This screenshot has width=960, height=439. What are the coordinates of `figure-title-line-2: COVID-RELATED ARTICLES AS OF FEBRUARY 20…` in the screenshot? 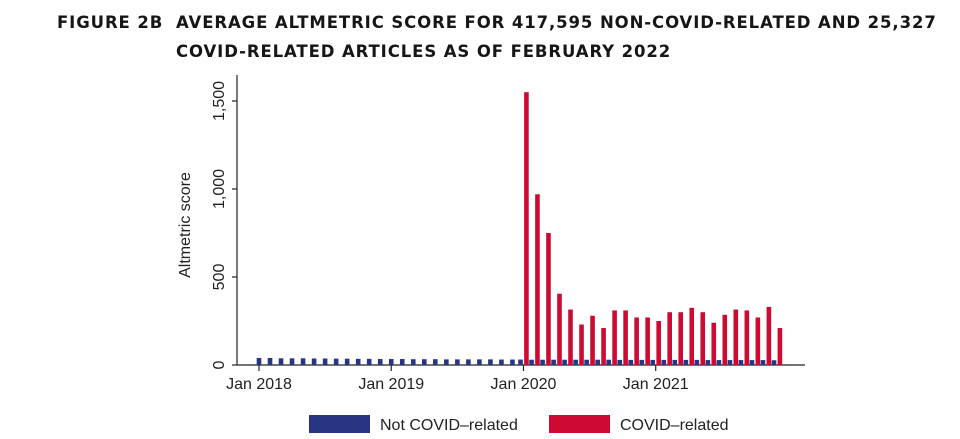 It's located at (424, 51).